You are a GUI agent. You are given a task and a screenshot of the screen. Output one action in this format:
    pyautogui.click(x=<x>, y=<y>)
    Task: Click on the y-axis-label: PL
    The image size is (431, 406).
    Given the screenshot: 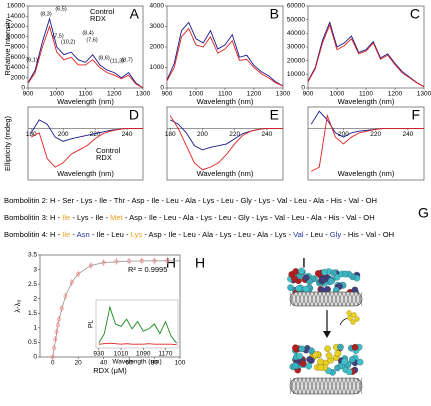 What is the action you would take?
    pyautogui.click(x=91, y=324)
    